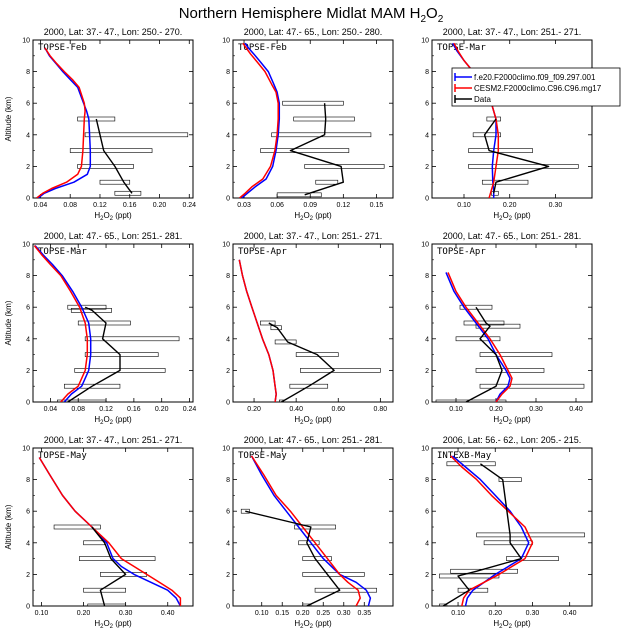 The height and width of the screenshot is (640, 622). I want to click on y-tick-label: 4, so click(228, 339).